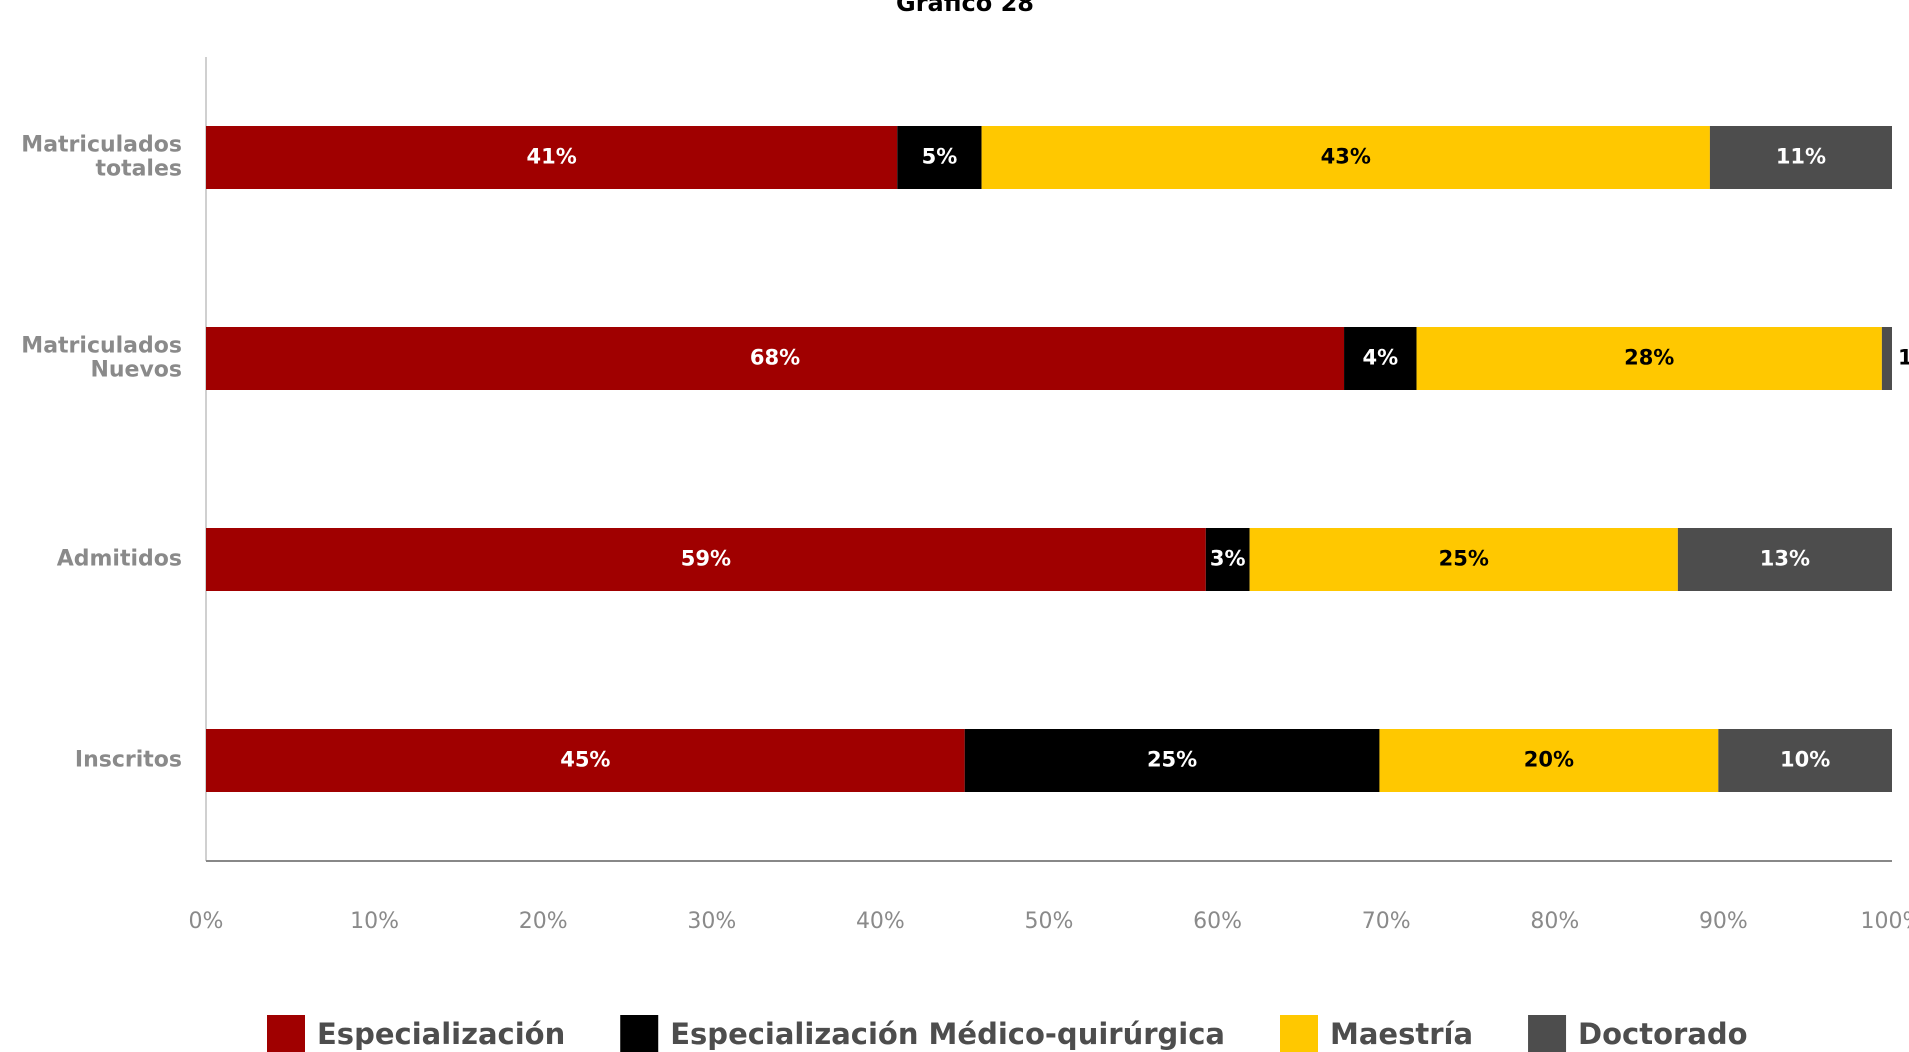 The width and height of the screenshot is (1909, 1052). I want to click on y-tick-label: Admitidos, so click(119, 559).